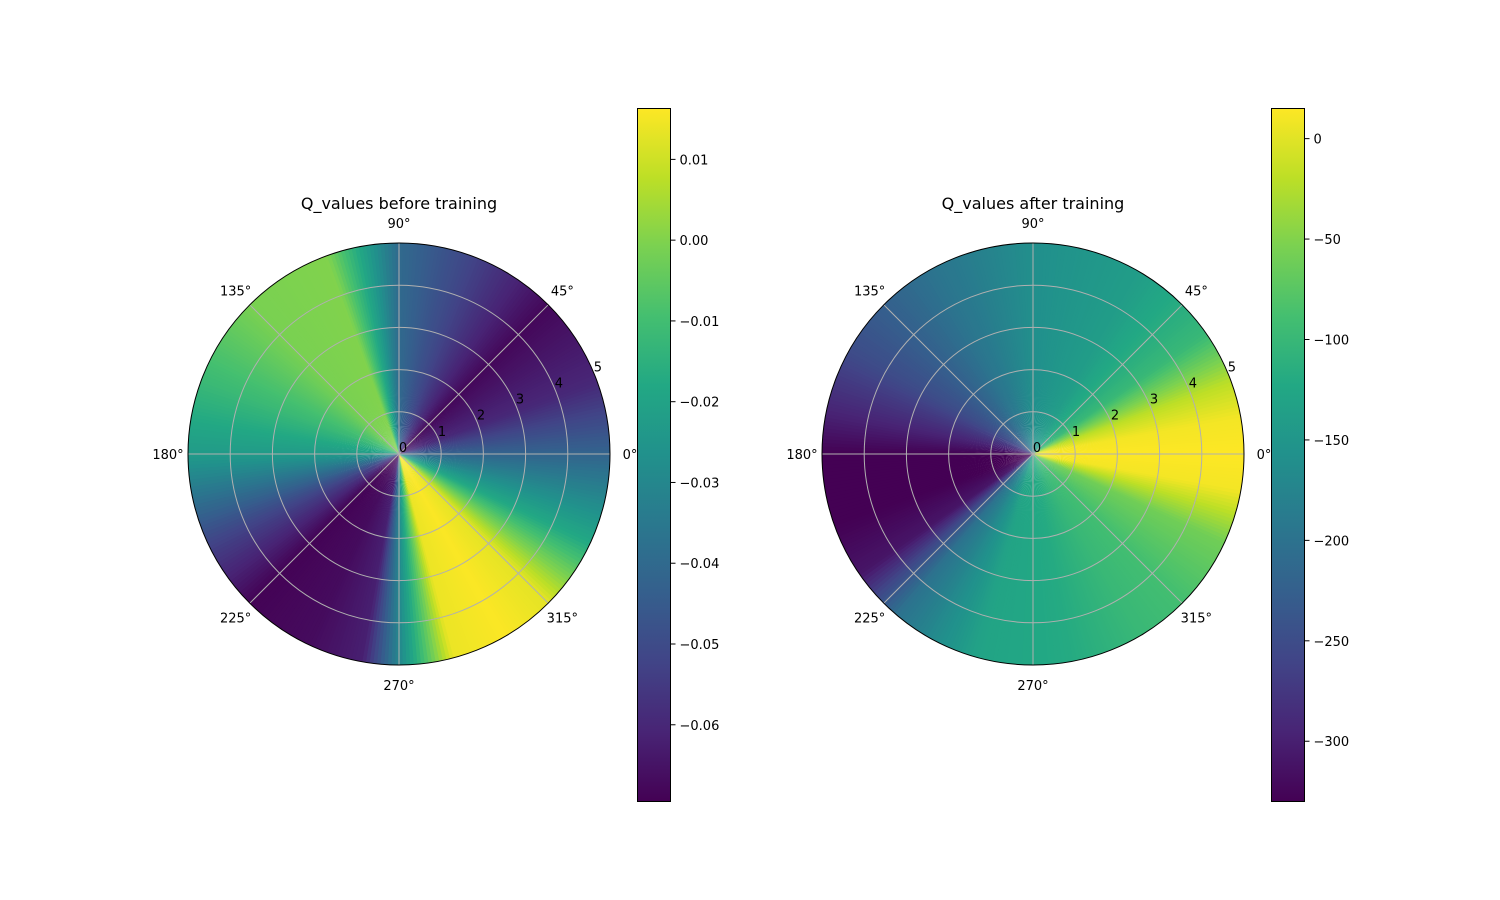  I want to click on r-tick-label: 2, so click(1115, 416).